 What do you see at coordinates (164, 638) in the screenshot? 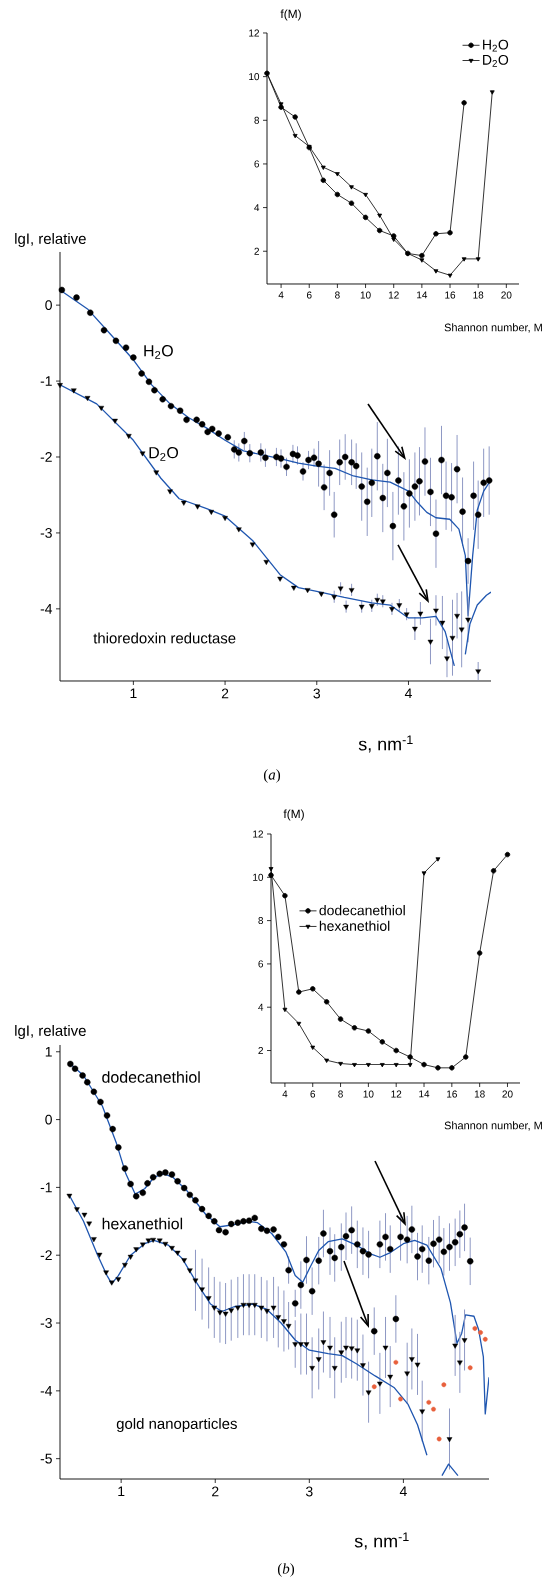
I see `annotation: thioredoxin reductase` at bounding box center [164, 638].